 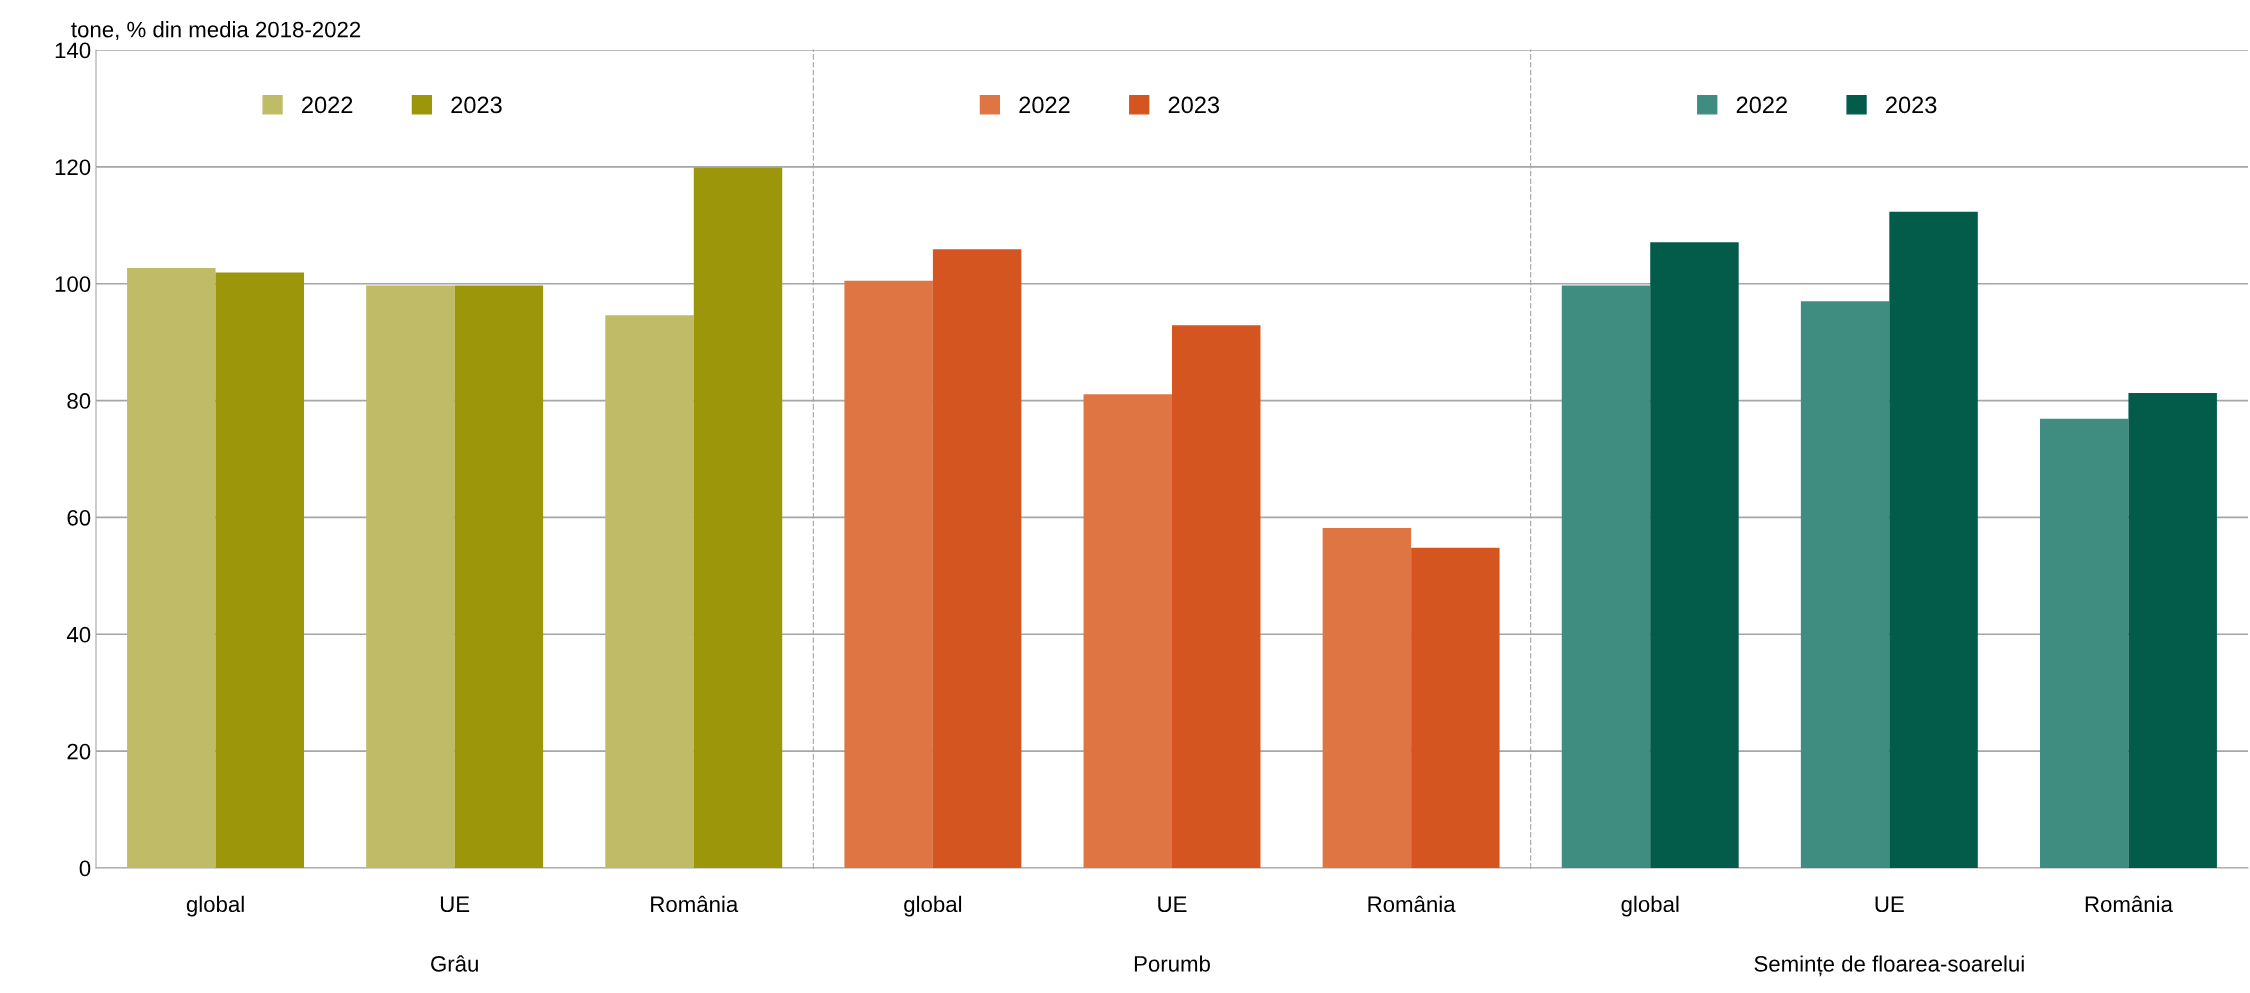 What do you see at coordinates (73, 284) in the screenshot?
I see `y-tick-label: 100` at bounding box center [73, 284].